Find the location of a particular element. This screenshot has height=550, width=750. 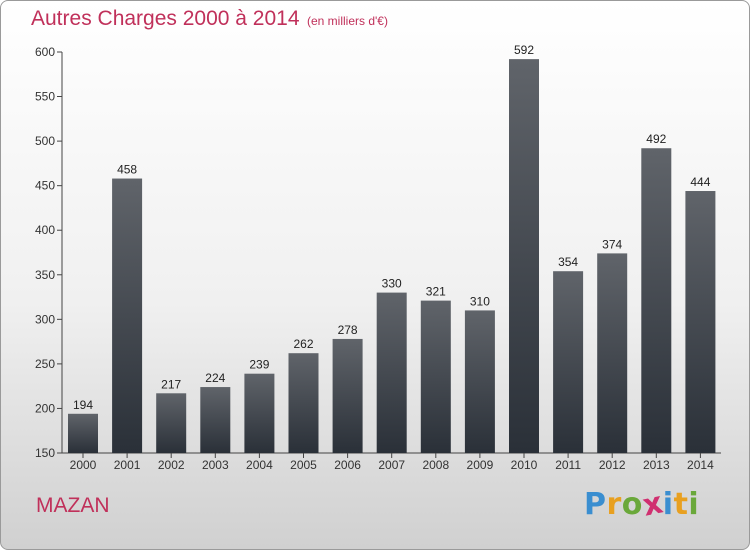

logo-letter: t is located at coordinates (681, 504).